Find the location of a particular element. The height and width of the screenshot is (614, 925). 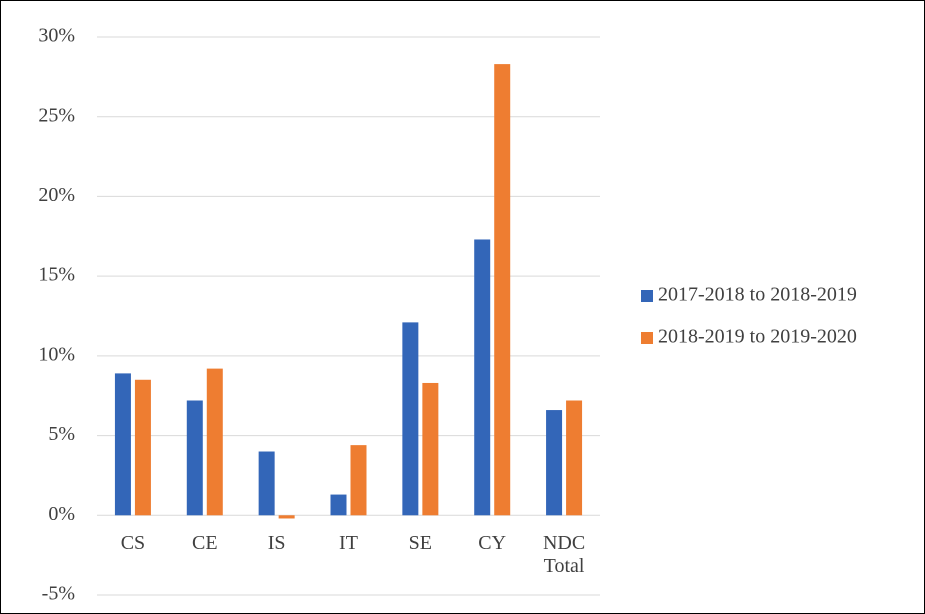

x-tick-label: CS is located at coordinates (133, 543).